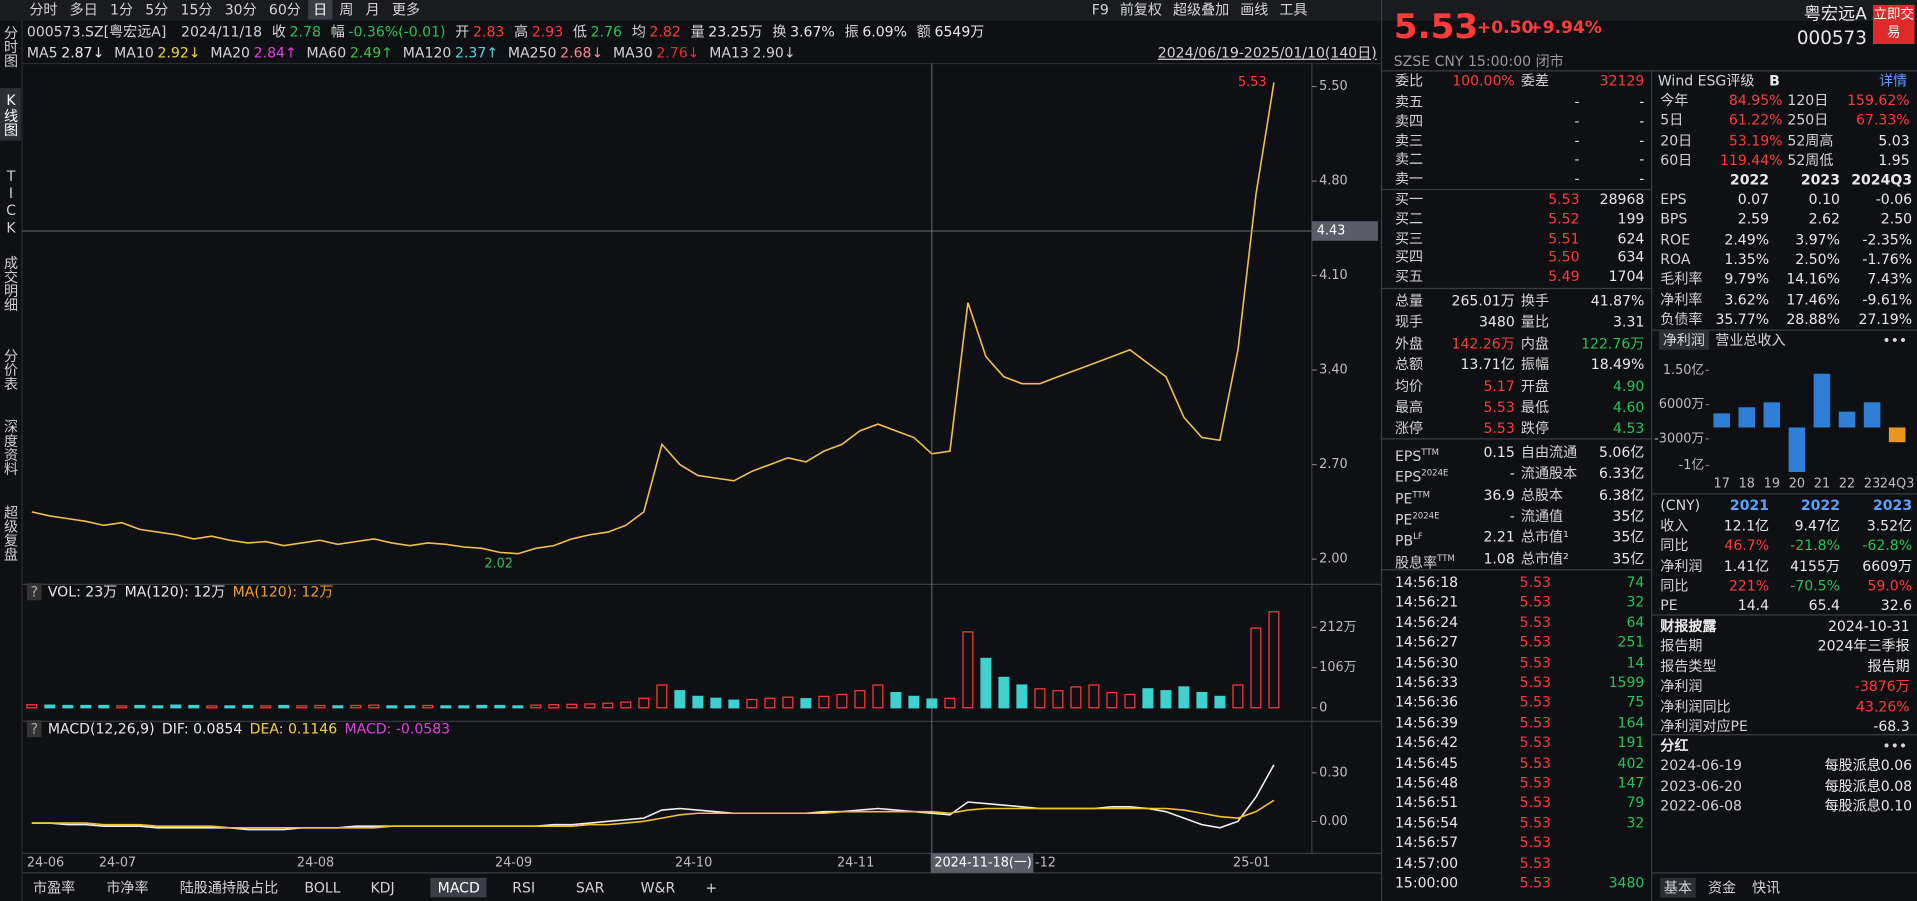 This screenshot has width=1917, height=901. What do you see at coordinates (1409, 81) in the screenshot?
I see `label: 委比` at bounding box center [1409, 81].